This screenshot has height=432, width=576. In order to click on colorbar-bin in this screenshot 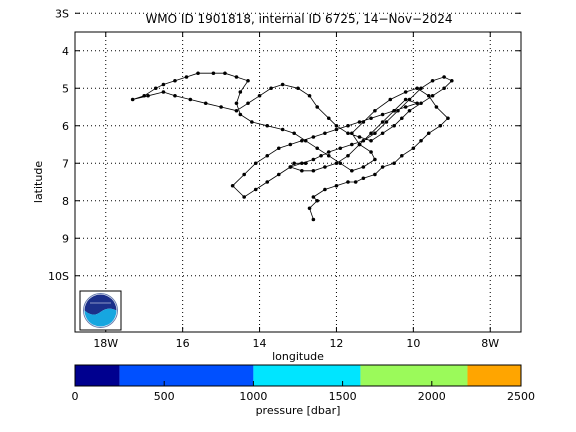, I will do `click(186, 375)`.